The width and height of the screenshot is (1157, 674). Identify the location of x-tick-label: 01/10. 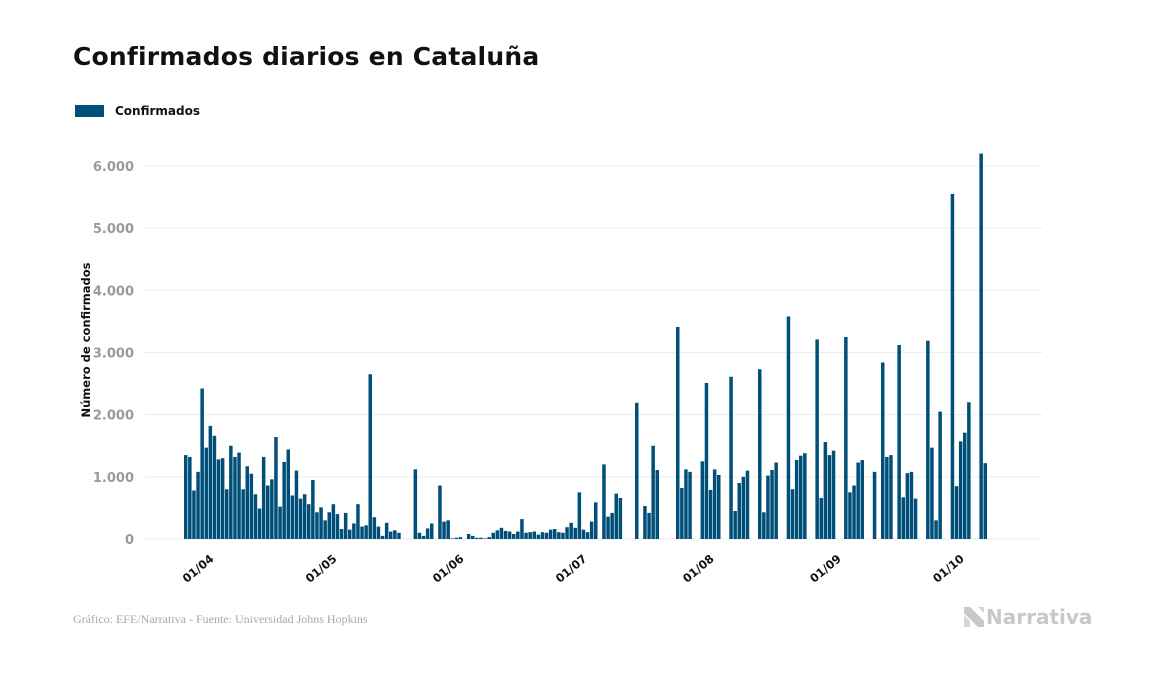
(948, 569).